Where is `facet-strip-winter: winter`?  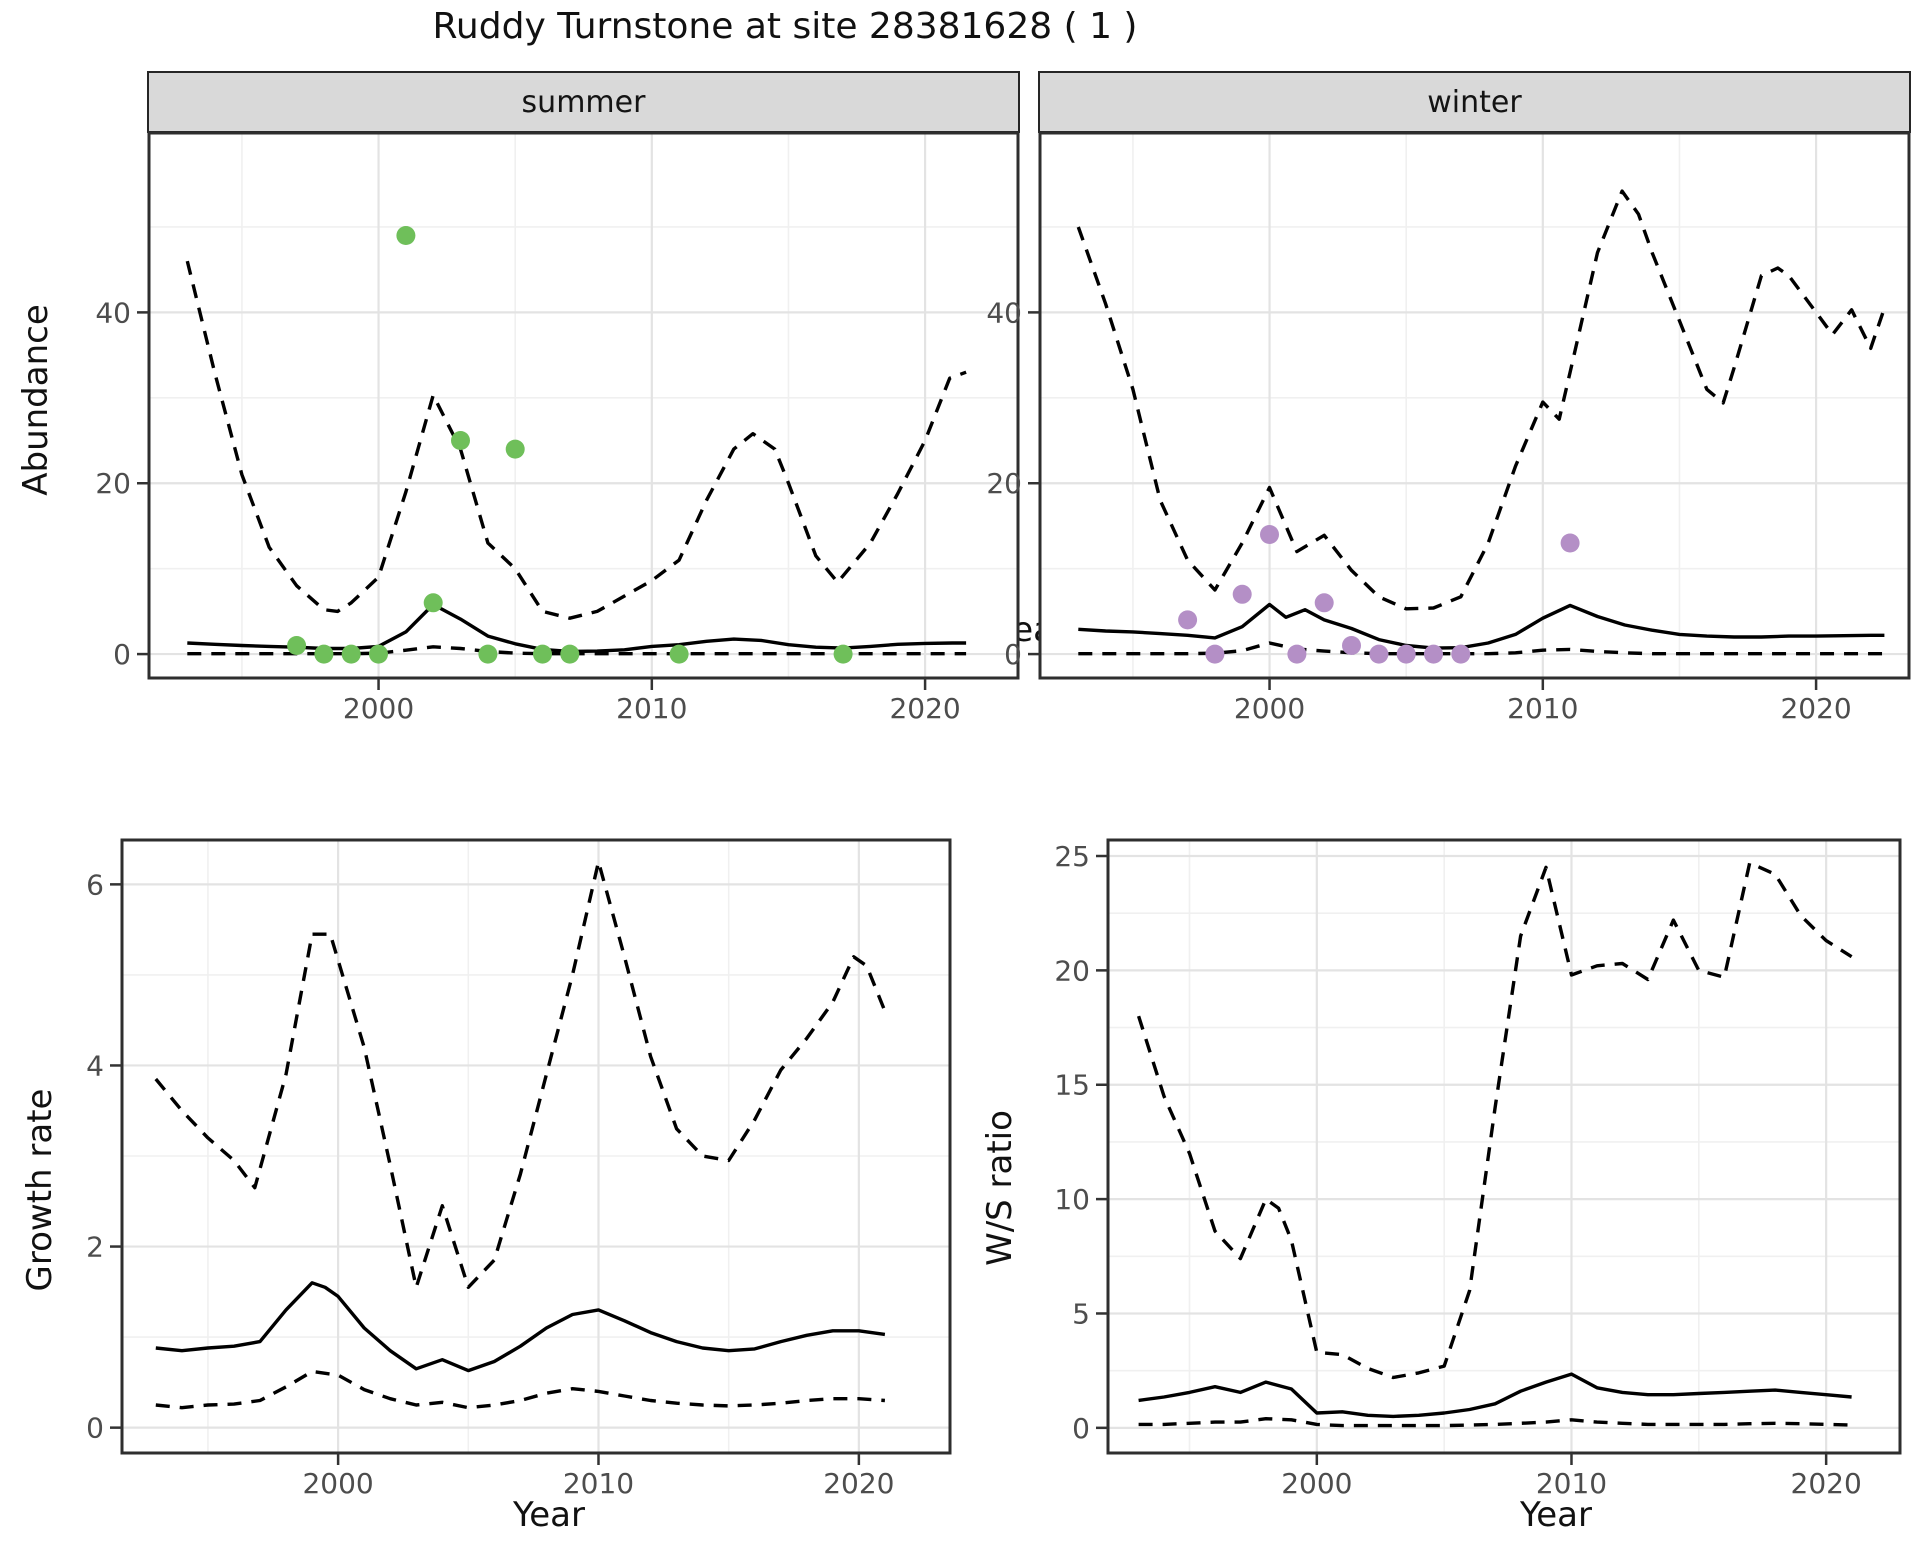 facet-strip-winter: winter is located at coordinates (1474, 102).